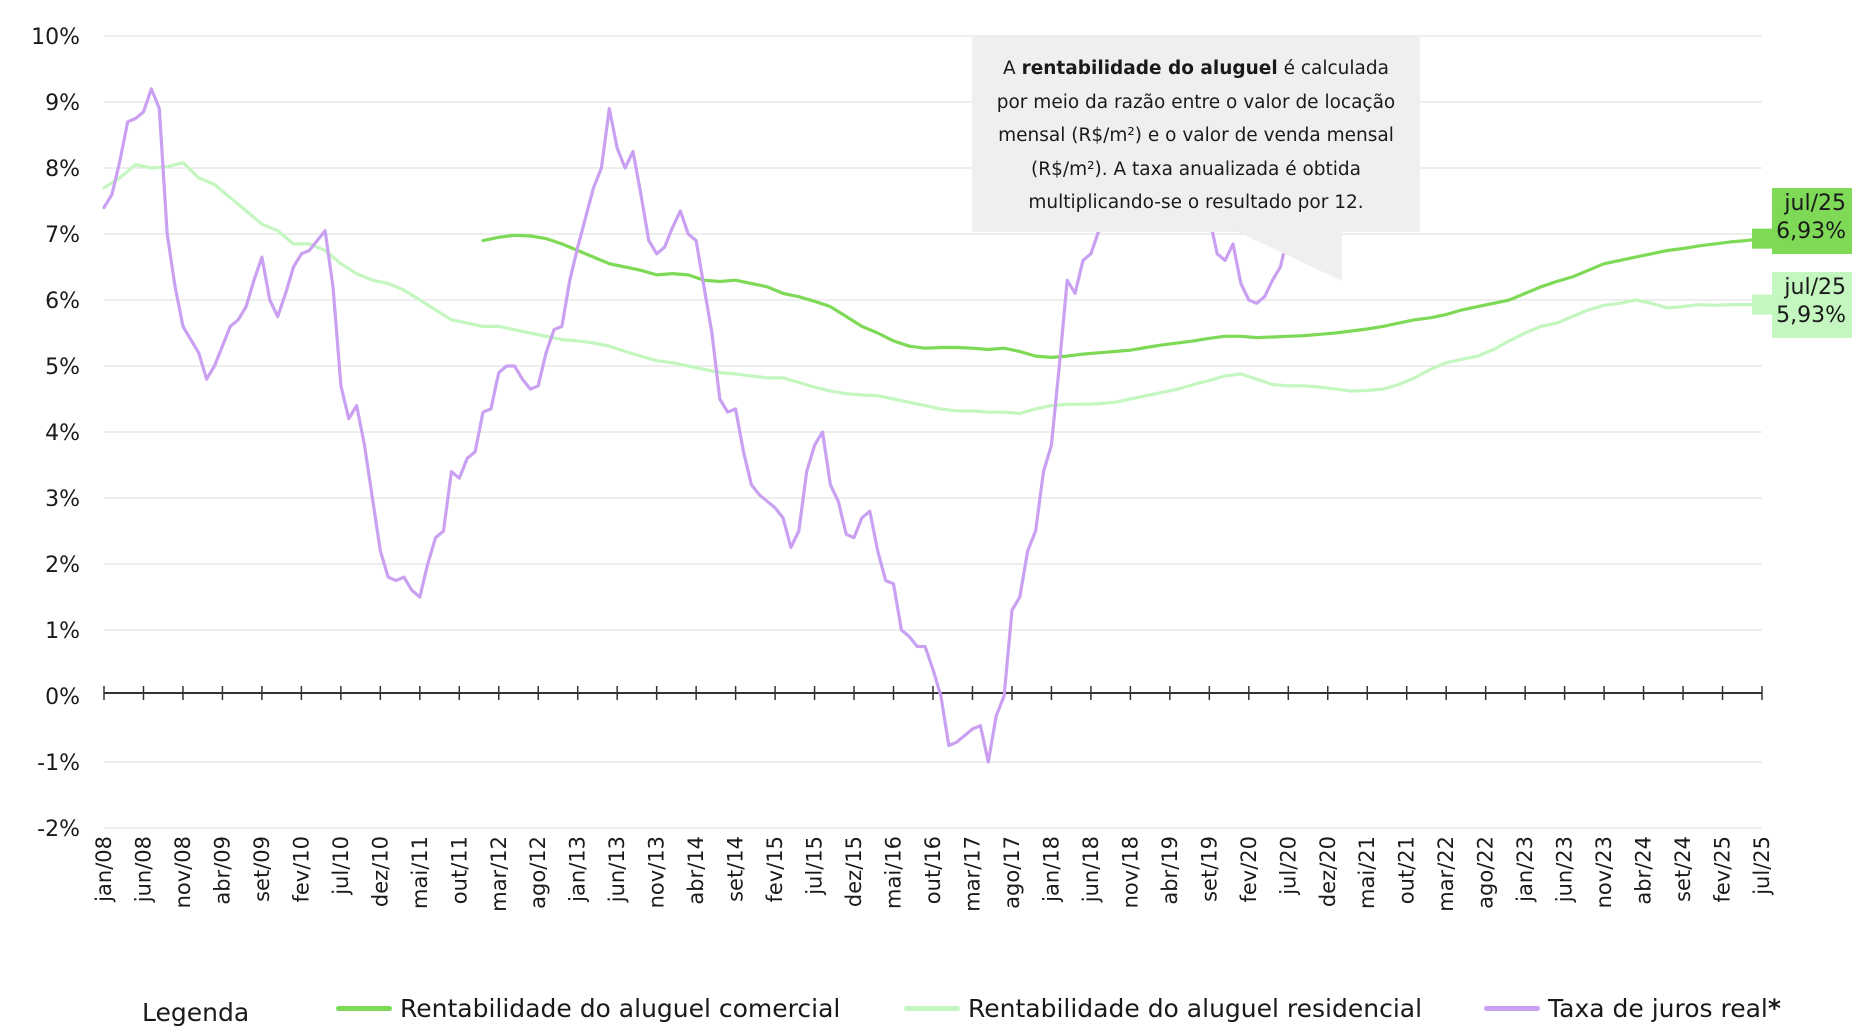 Image resolution: width=1866 pixels, height=1036 pixels. What do you see at coordinates (459, 870) in the screenshot?
I see `x-tick-label: out/11` at bounding box center [459, 870].